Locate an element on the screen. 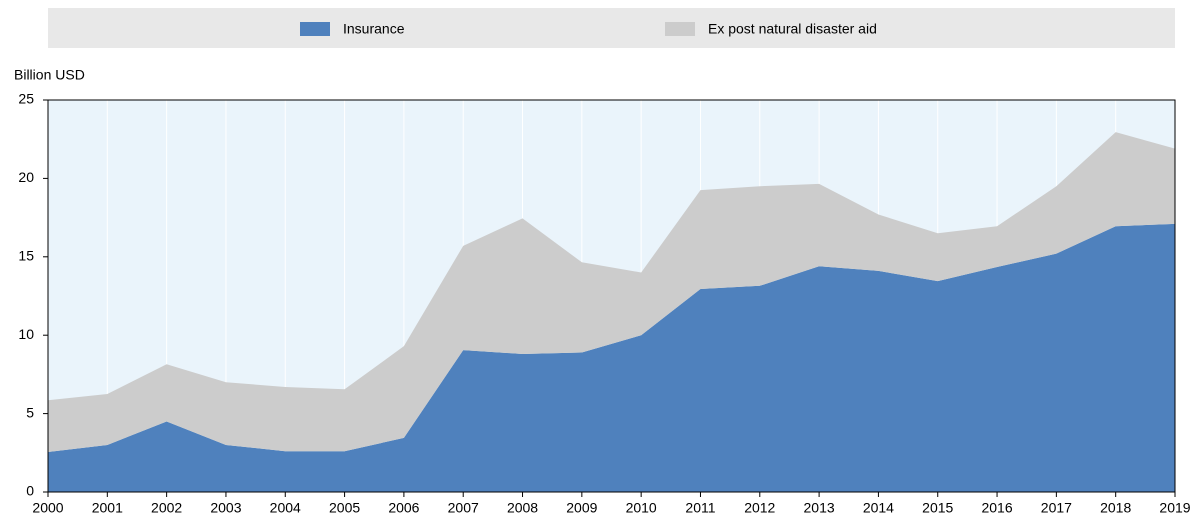 The image size is (1195, 524). y-tick-label: 0 is located at coordinates (30, 491).